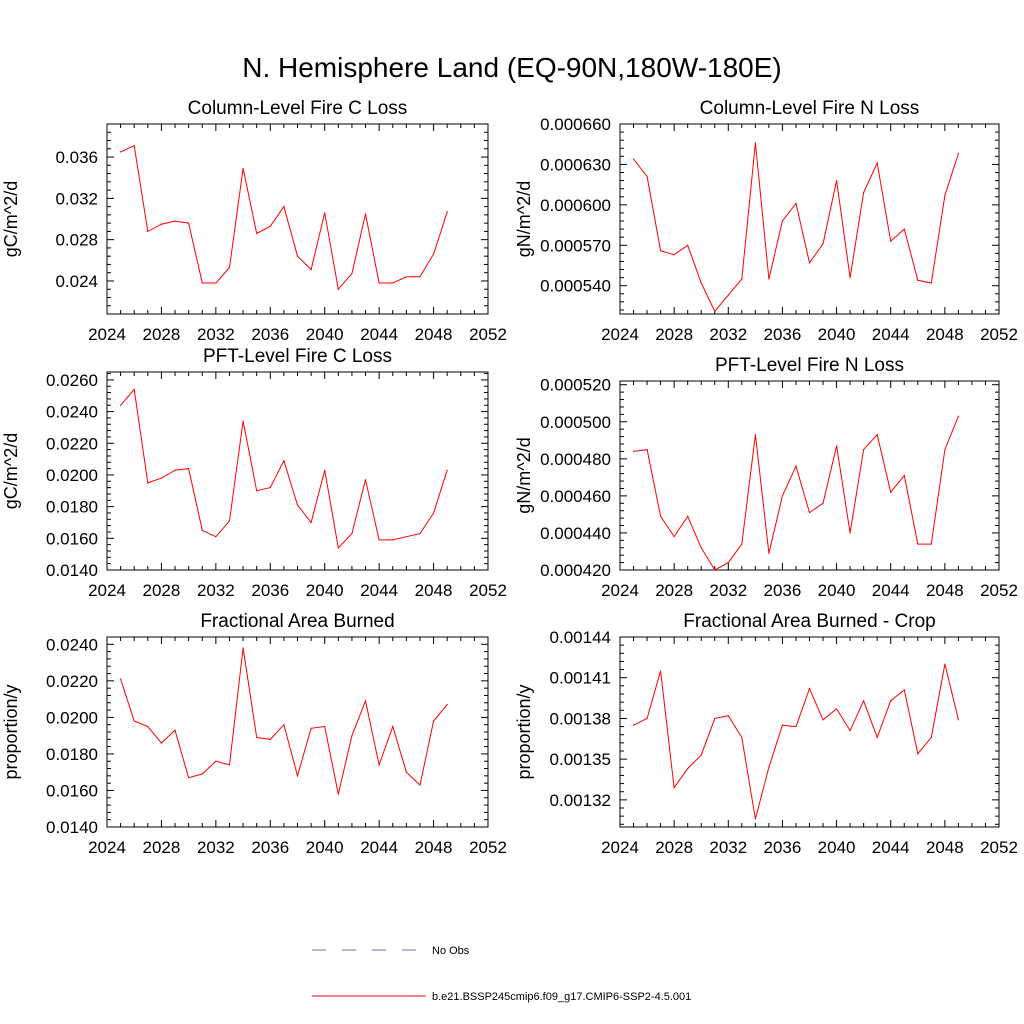 The width and height of the screenshot is (1024, 1024). What do you see at coordinates (809, 365) in the screenshot?
I see `panel-title: PFT-Level Fire N Loss` at bounding box center [809, 365].